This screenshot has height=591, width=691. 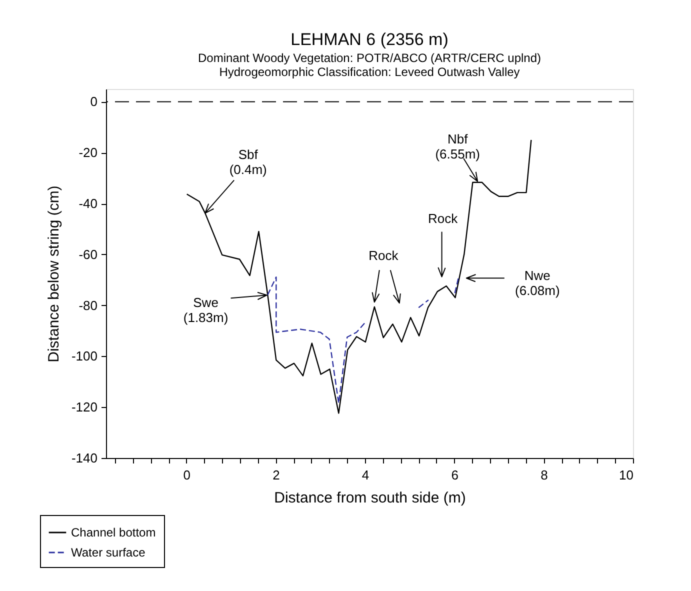 I want to click on legend-label: Water surface, so click(x=108, y=553).